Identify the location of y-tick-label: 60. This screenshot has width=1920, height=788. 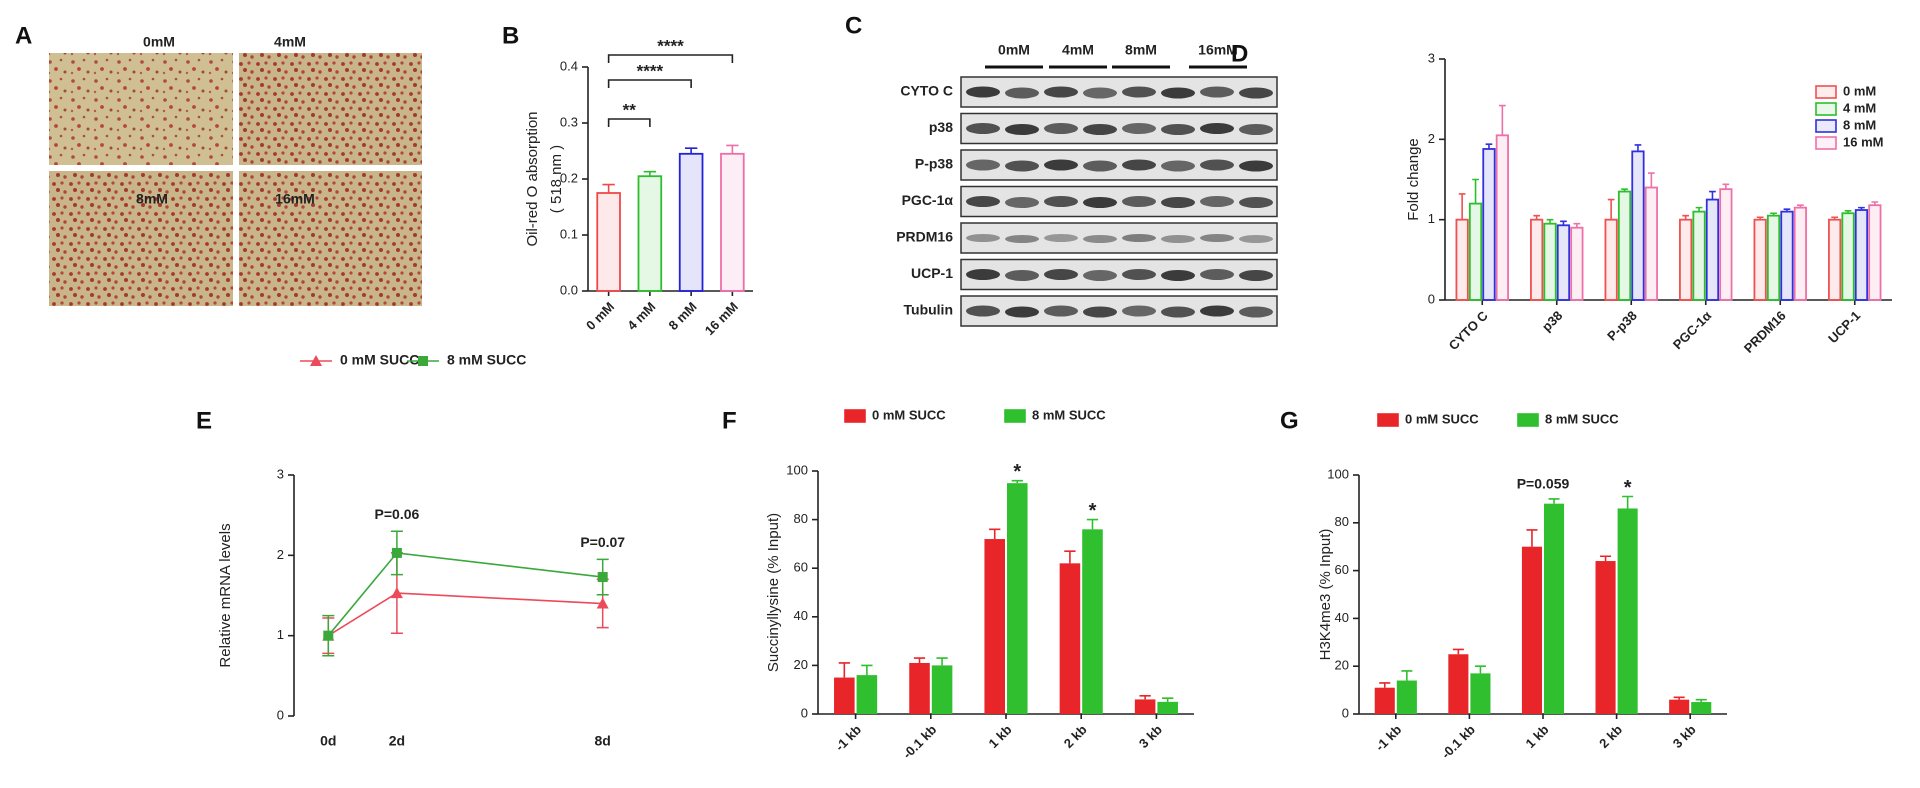
(1342, 569).